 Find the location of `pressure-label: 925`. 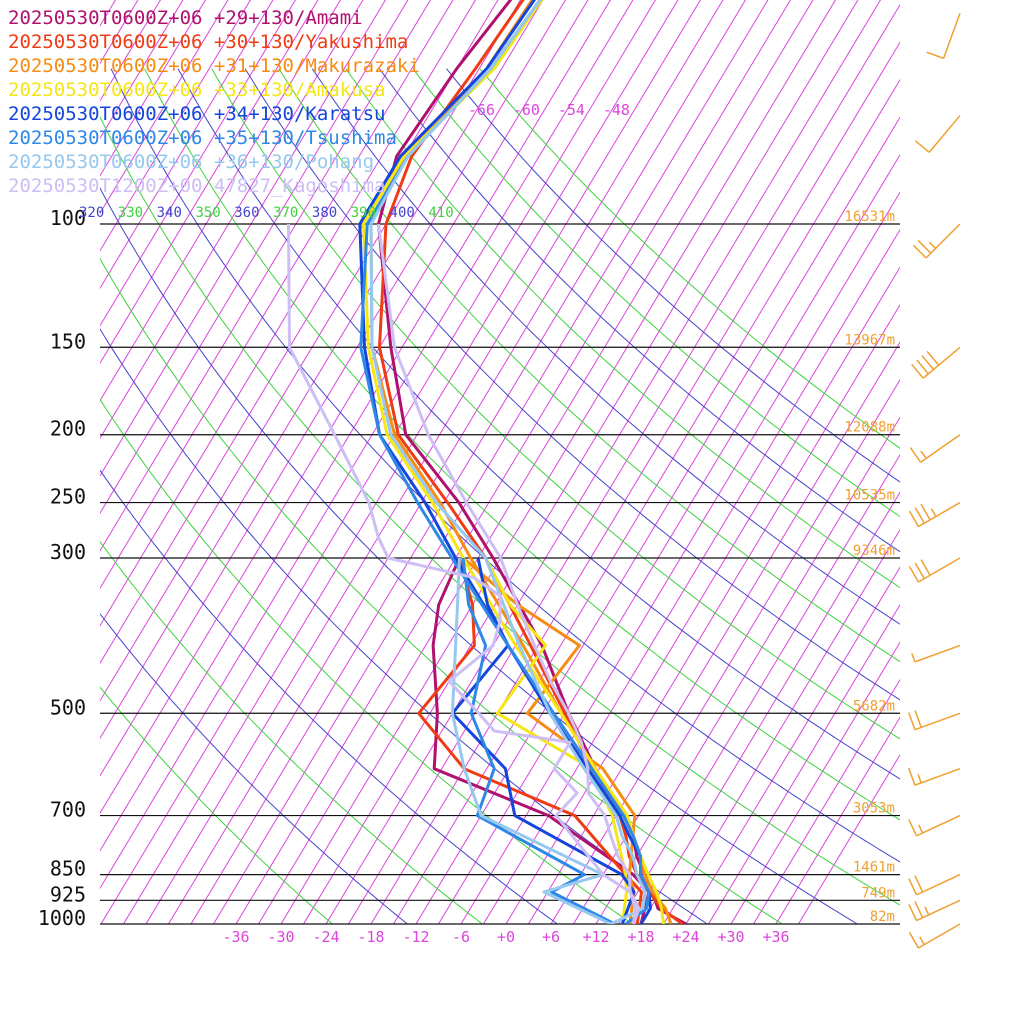

pressure-label: 925 is located at coordinates (68, 894).